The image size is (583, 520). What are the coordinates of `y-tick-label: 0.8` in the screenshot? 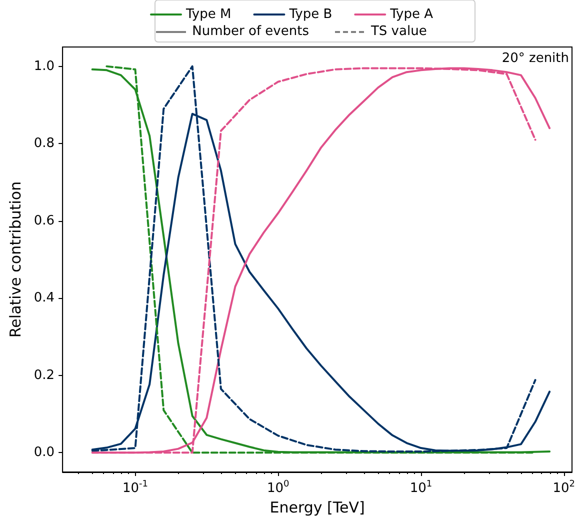 It's located at (44, 144).